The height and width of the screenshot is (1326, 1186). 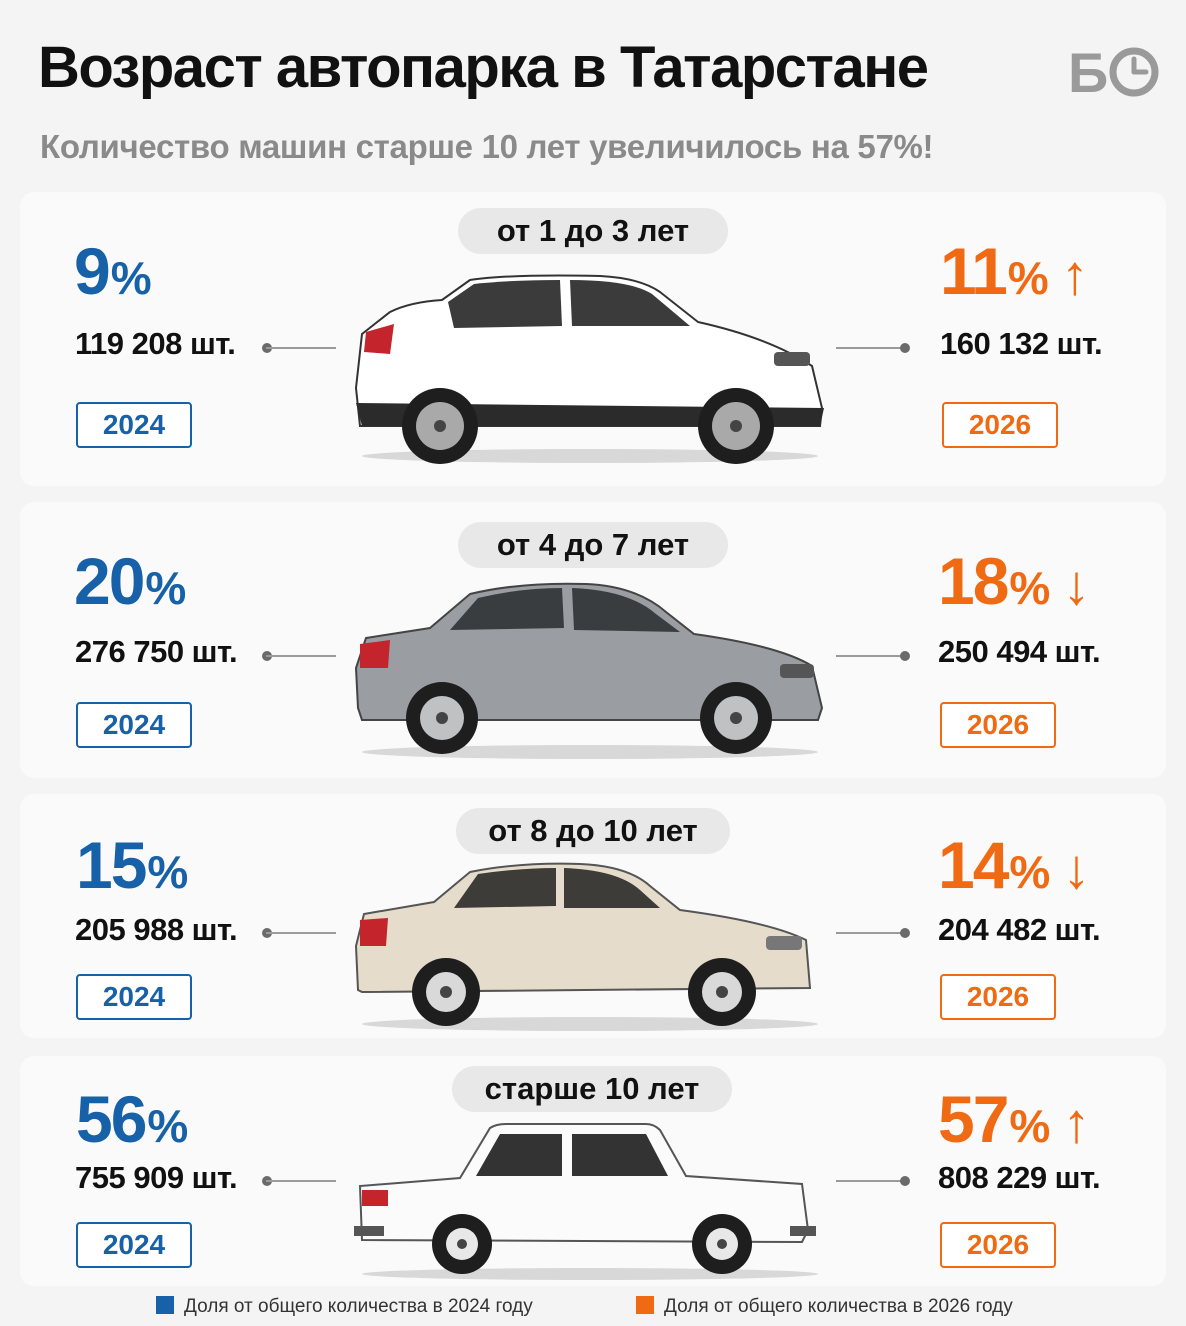 I want to click on share-2026: 18% ↓, so click(x=1014, y=581).